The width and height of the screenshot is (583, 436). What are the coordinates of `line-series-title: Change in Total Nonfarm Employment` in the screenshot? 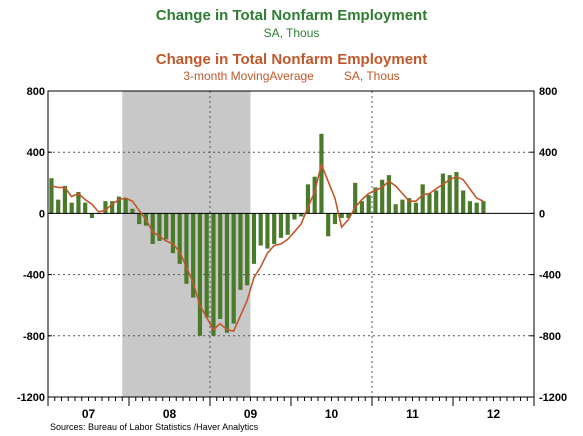 It's located at (291, 59).